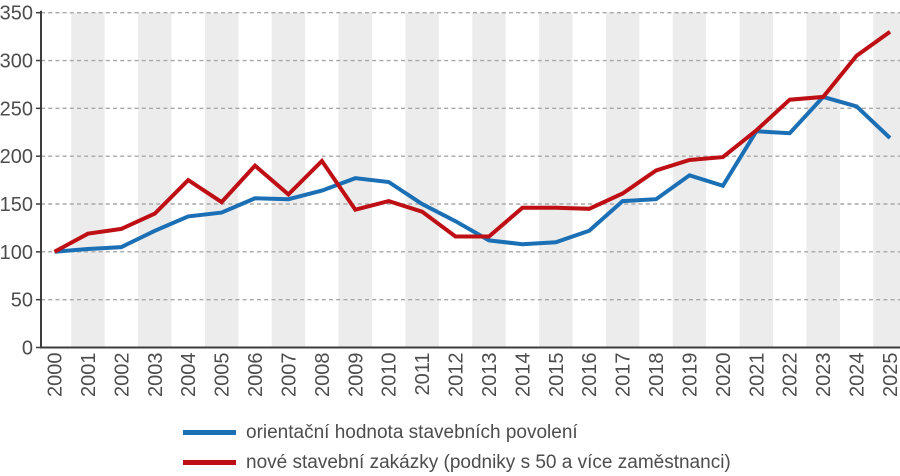 The image size is (900, 476). What do you see at coordinates (16, 205) in the screenshot?
I see `y-tick-label: 150` at bounding box center [16, 205].